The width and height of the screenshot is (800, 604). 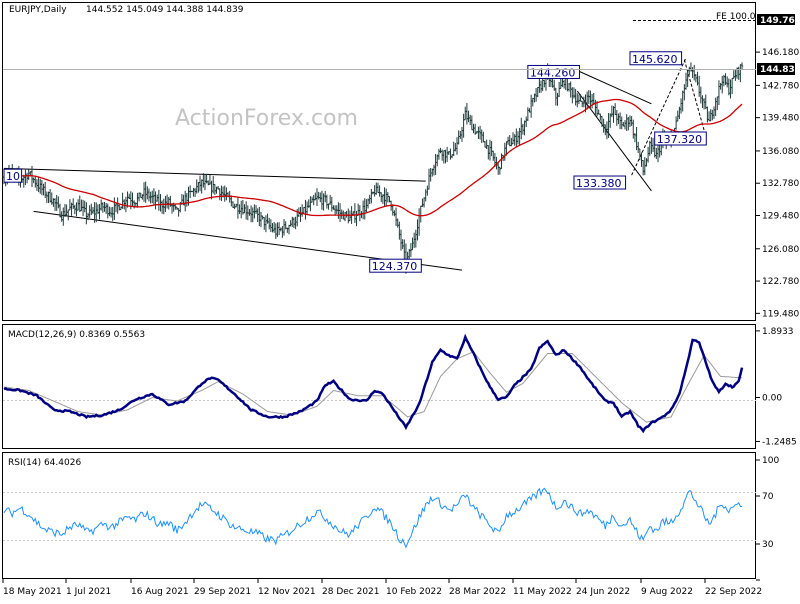 I want to click on level-label: 124.370, so click(x=395, y=265).